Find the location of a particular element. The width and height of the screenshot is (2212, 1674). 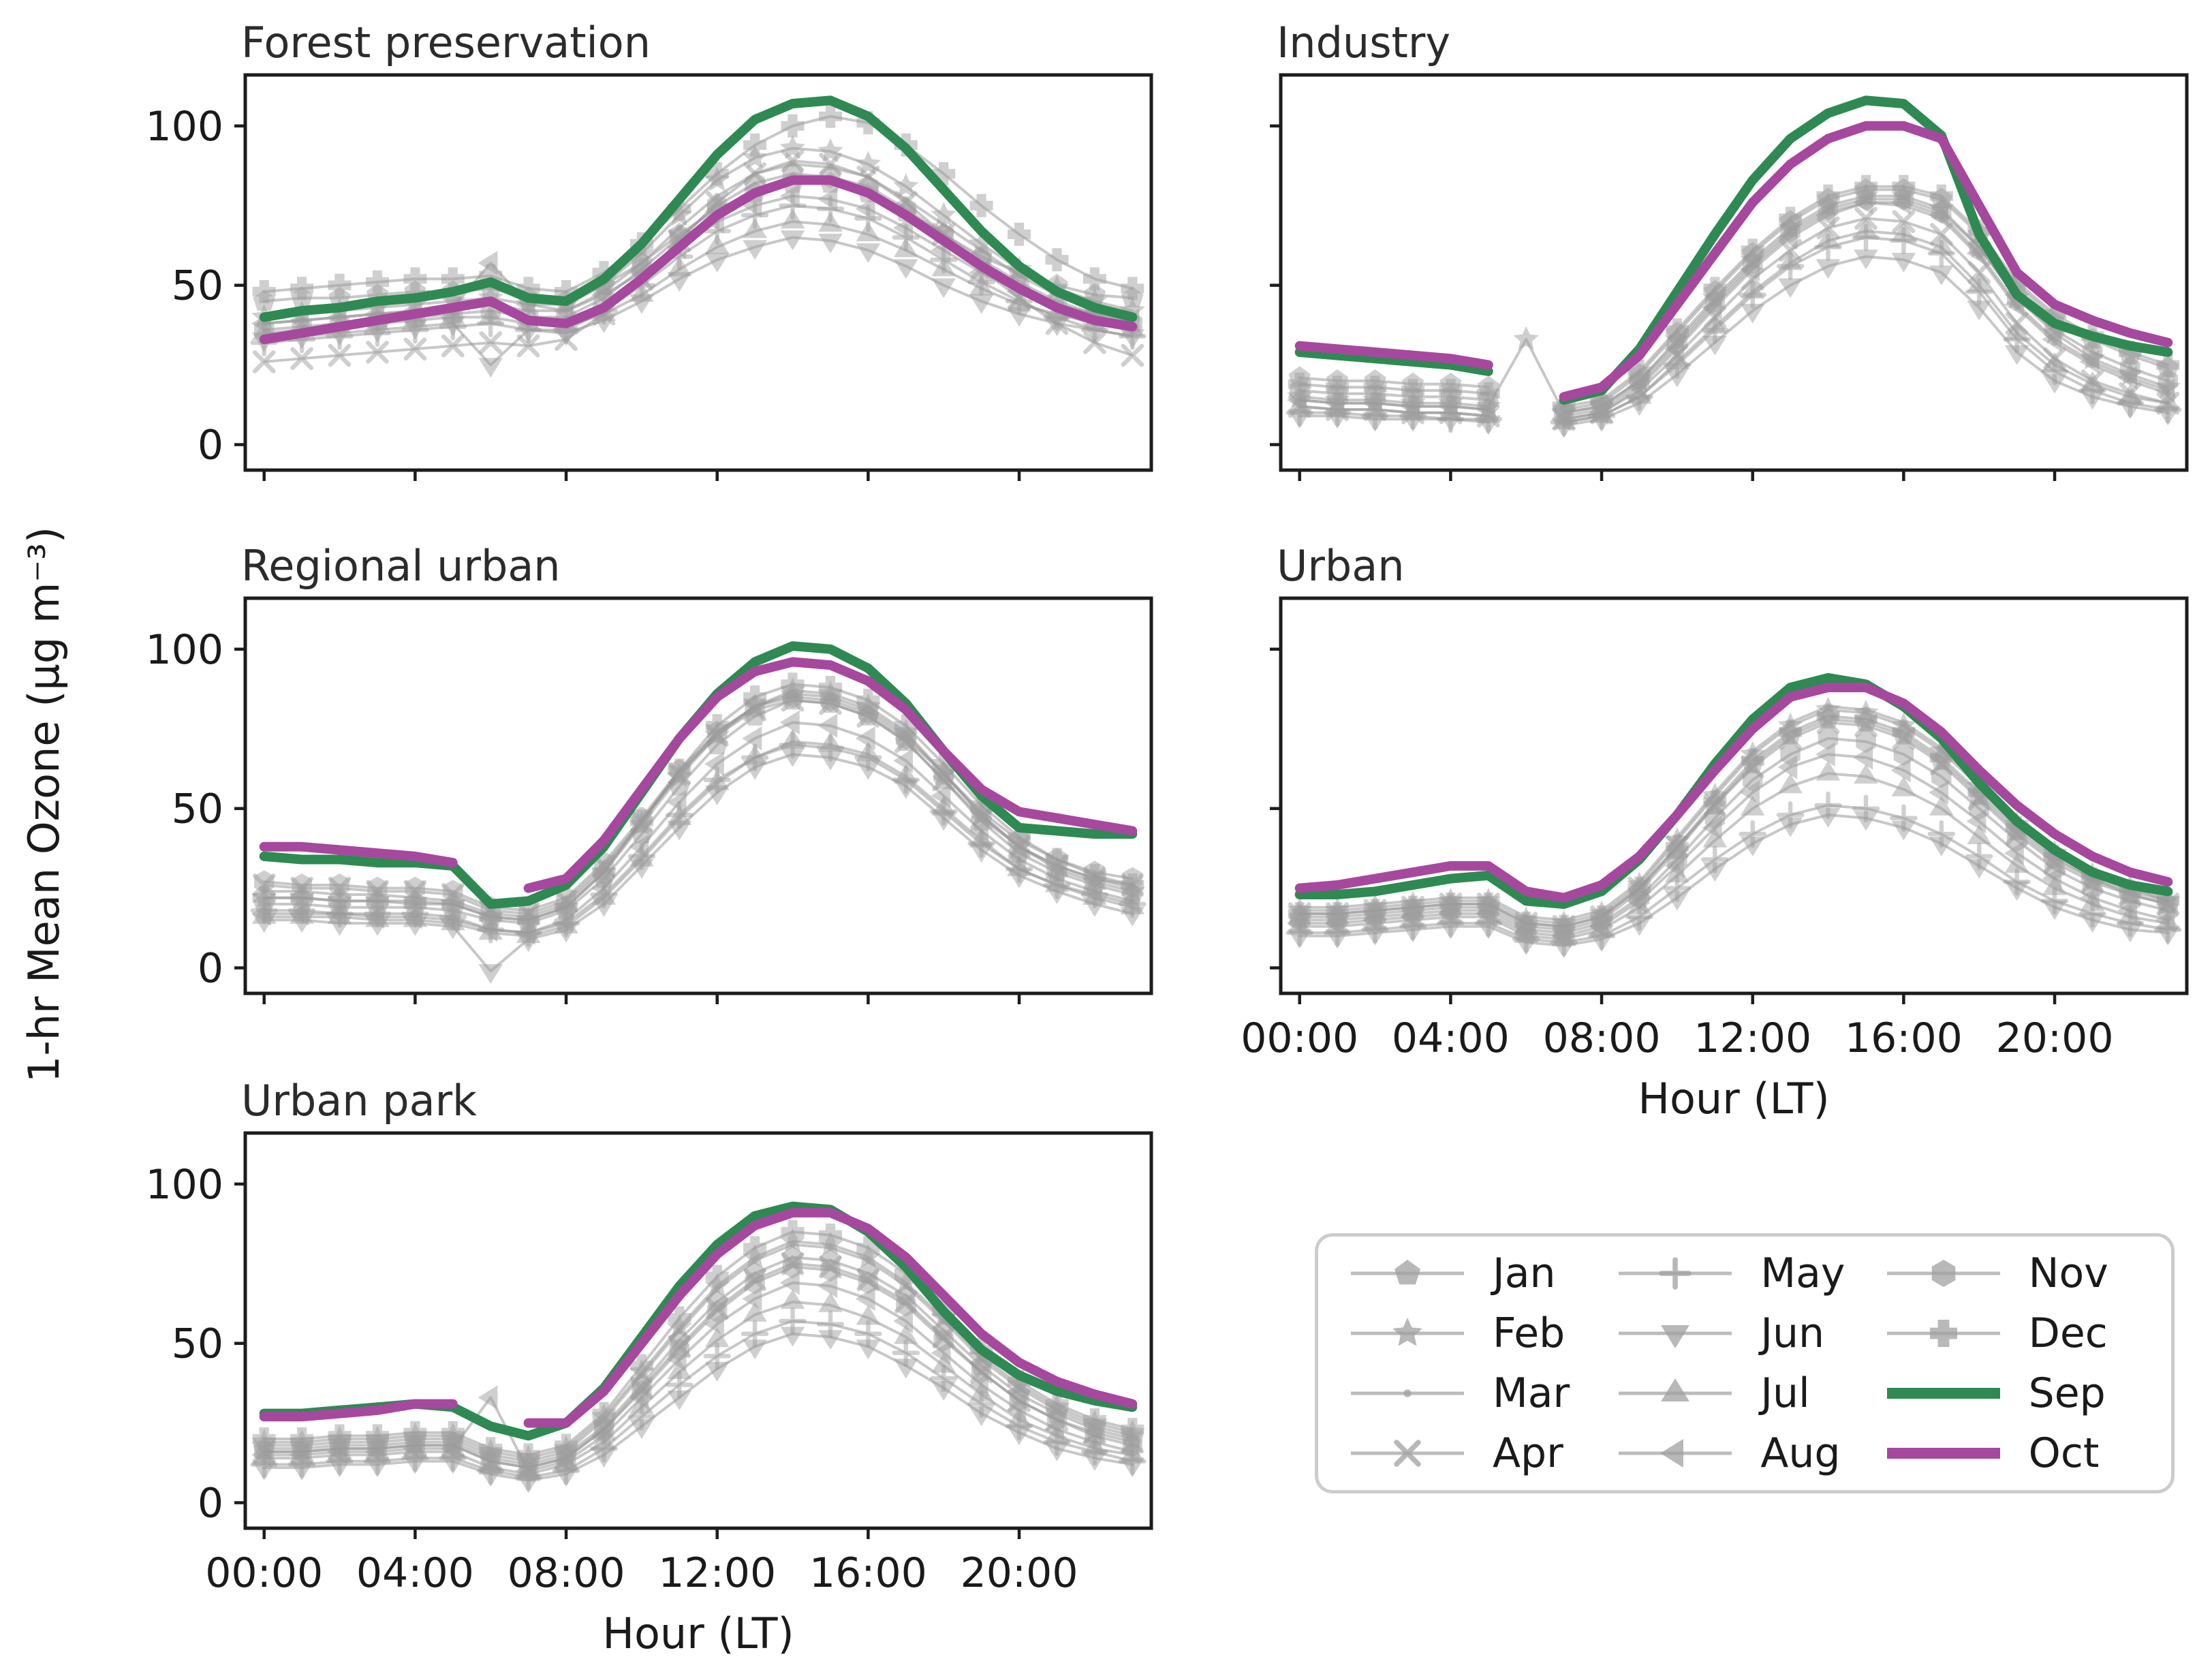

panel-title: Urban park is located at coordinates (359, 1101).